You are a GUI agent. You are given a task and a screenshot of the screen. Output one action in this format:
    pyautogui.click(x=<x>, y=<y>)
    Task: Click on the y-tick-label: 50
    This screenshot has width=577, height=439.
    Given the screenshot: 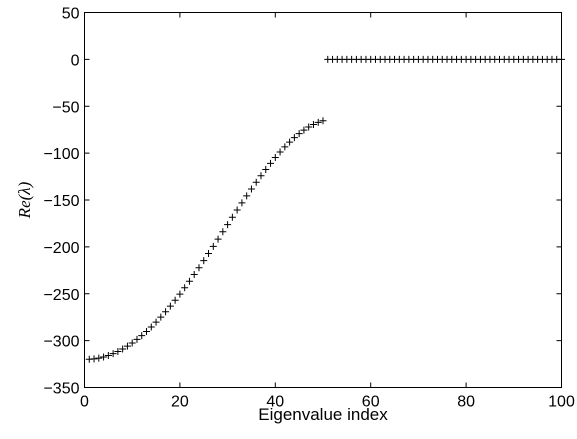 What is the action you would take?
    pyautogui.click(x=71, y=14)
    